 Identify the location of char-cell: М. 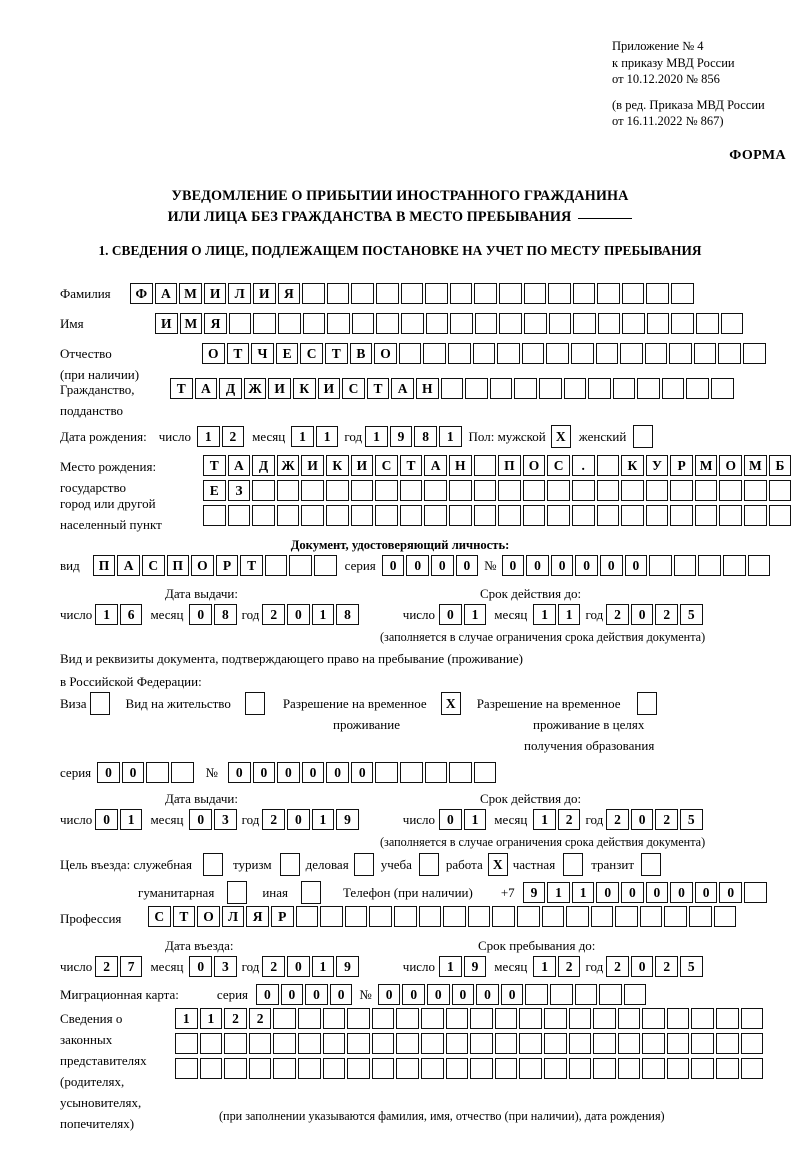
(191, 323).